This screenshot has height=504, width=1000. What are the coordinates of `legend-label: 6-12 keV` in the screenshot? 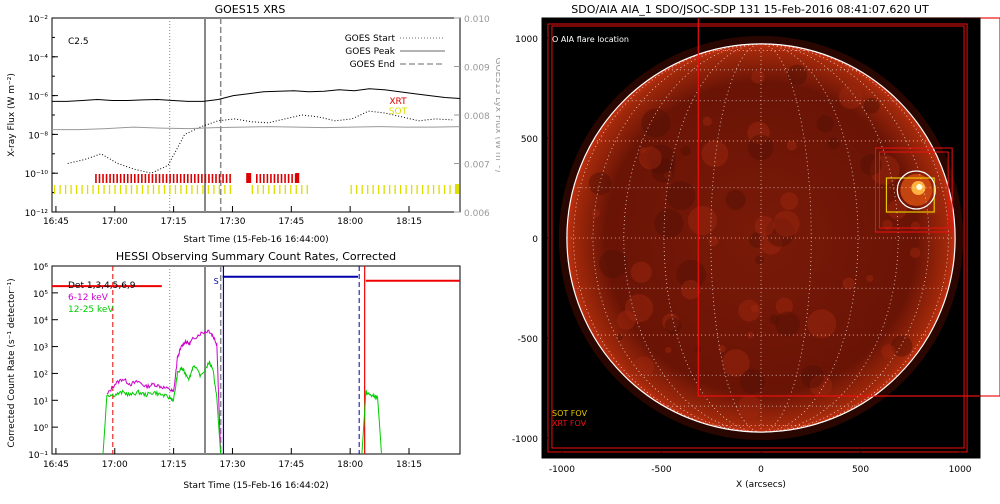 It's located at (88, 298).